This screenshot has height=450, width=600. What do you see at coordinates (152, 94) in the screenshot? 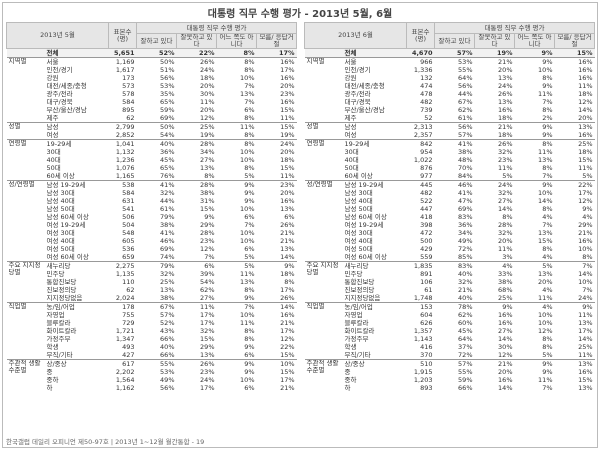
I see `data-row: 광주/전라 578 35% 30% 13% 23%` at bounding box center [152, 94].